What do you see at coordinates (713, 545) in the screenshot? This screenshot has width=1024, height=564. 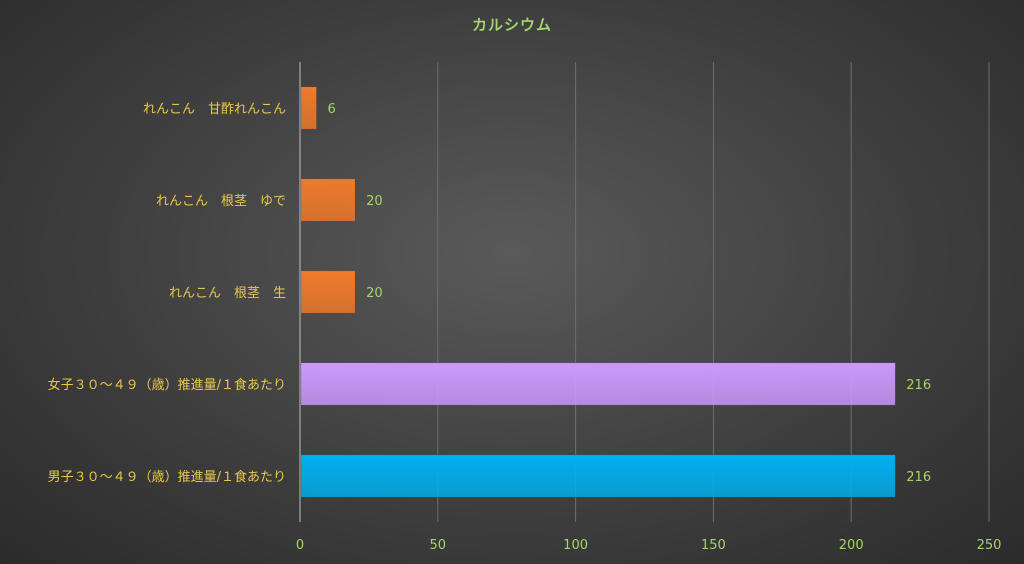 I see `x-tick-label: 150` at bounding box center [713, 545].